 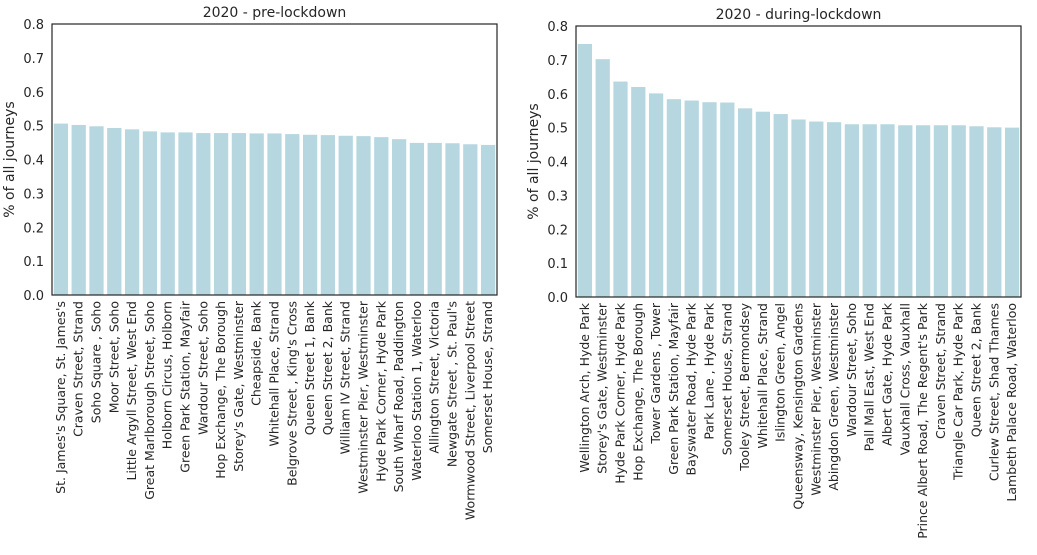 I want to click on x-tick-label: Queensway, Kensington Gardens, so click(x=798, y=406).